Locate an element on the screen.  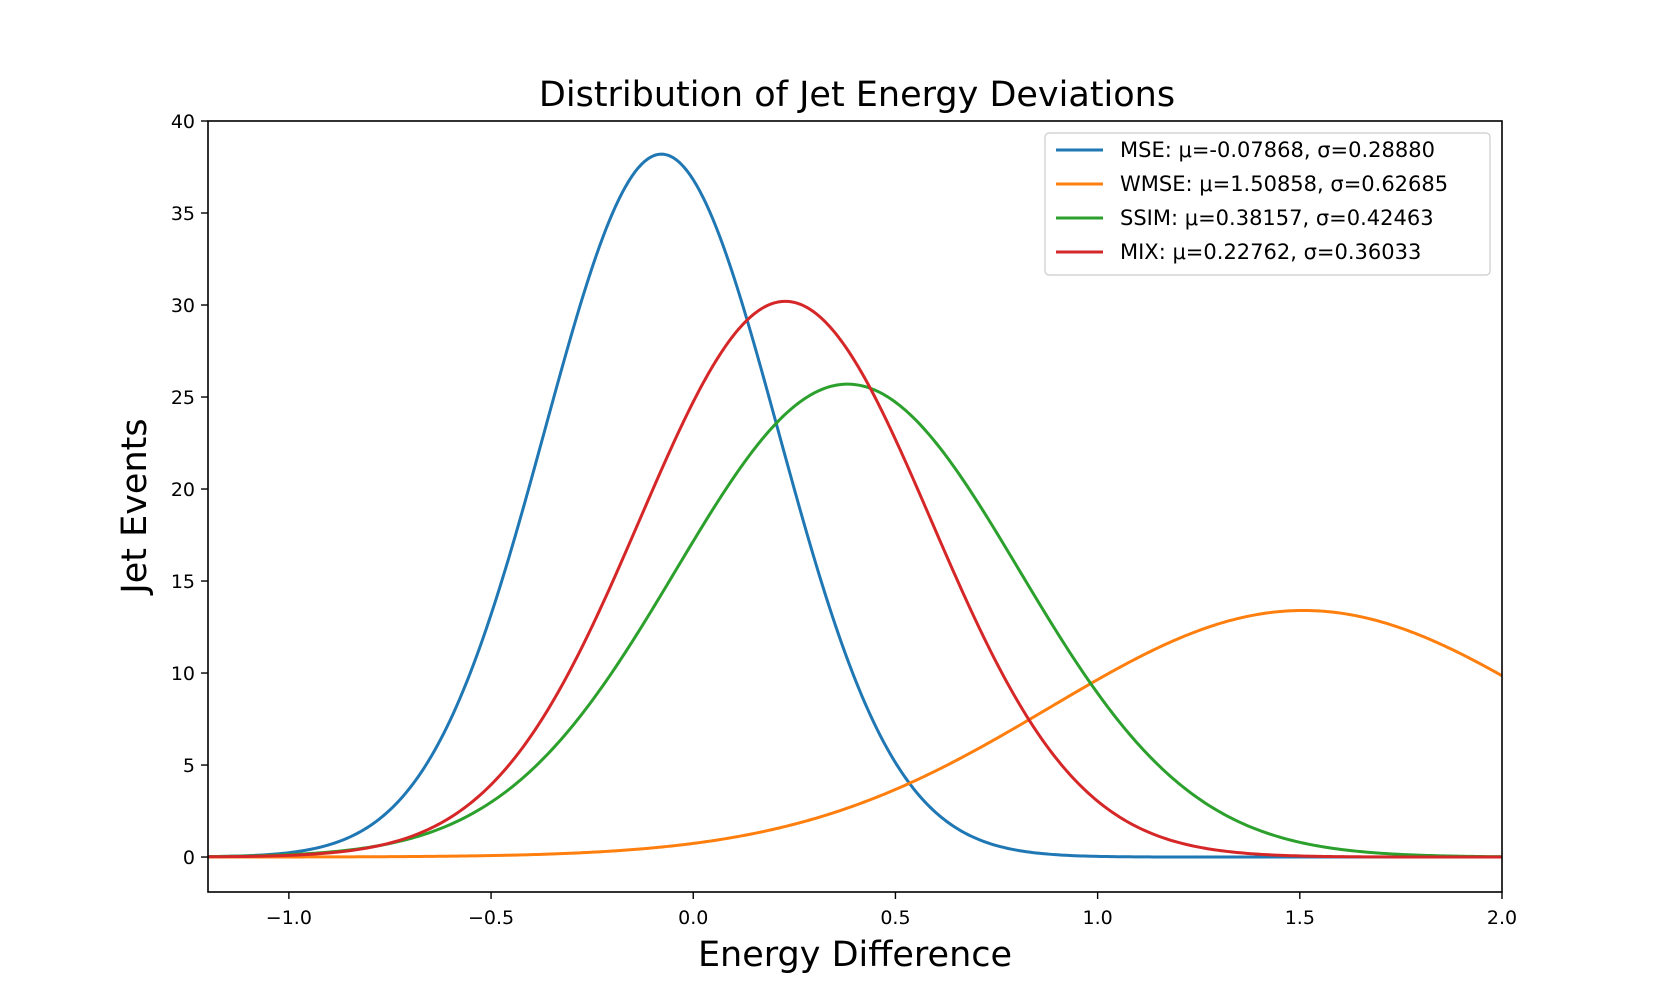
y-tick-label: 25 is located at coordinates (183, 398).